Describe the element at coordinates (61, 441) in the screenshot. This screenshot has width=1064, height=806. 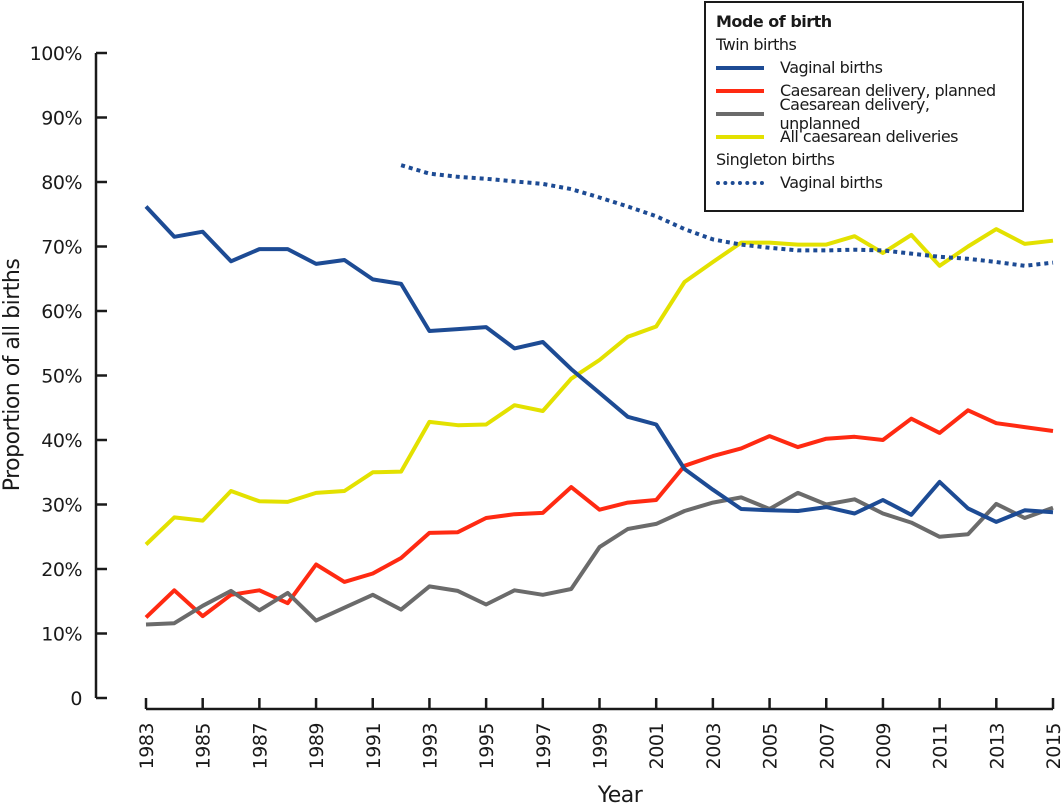
I see `y-tick-label: 40%` at that location.